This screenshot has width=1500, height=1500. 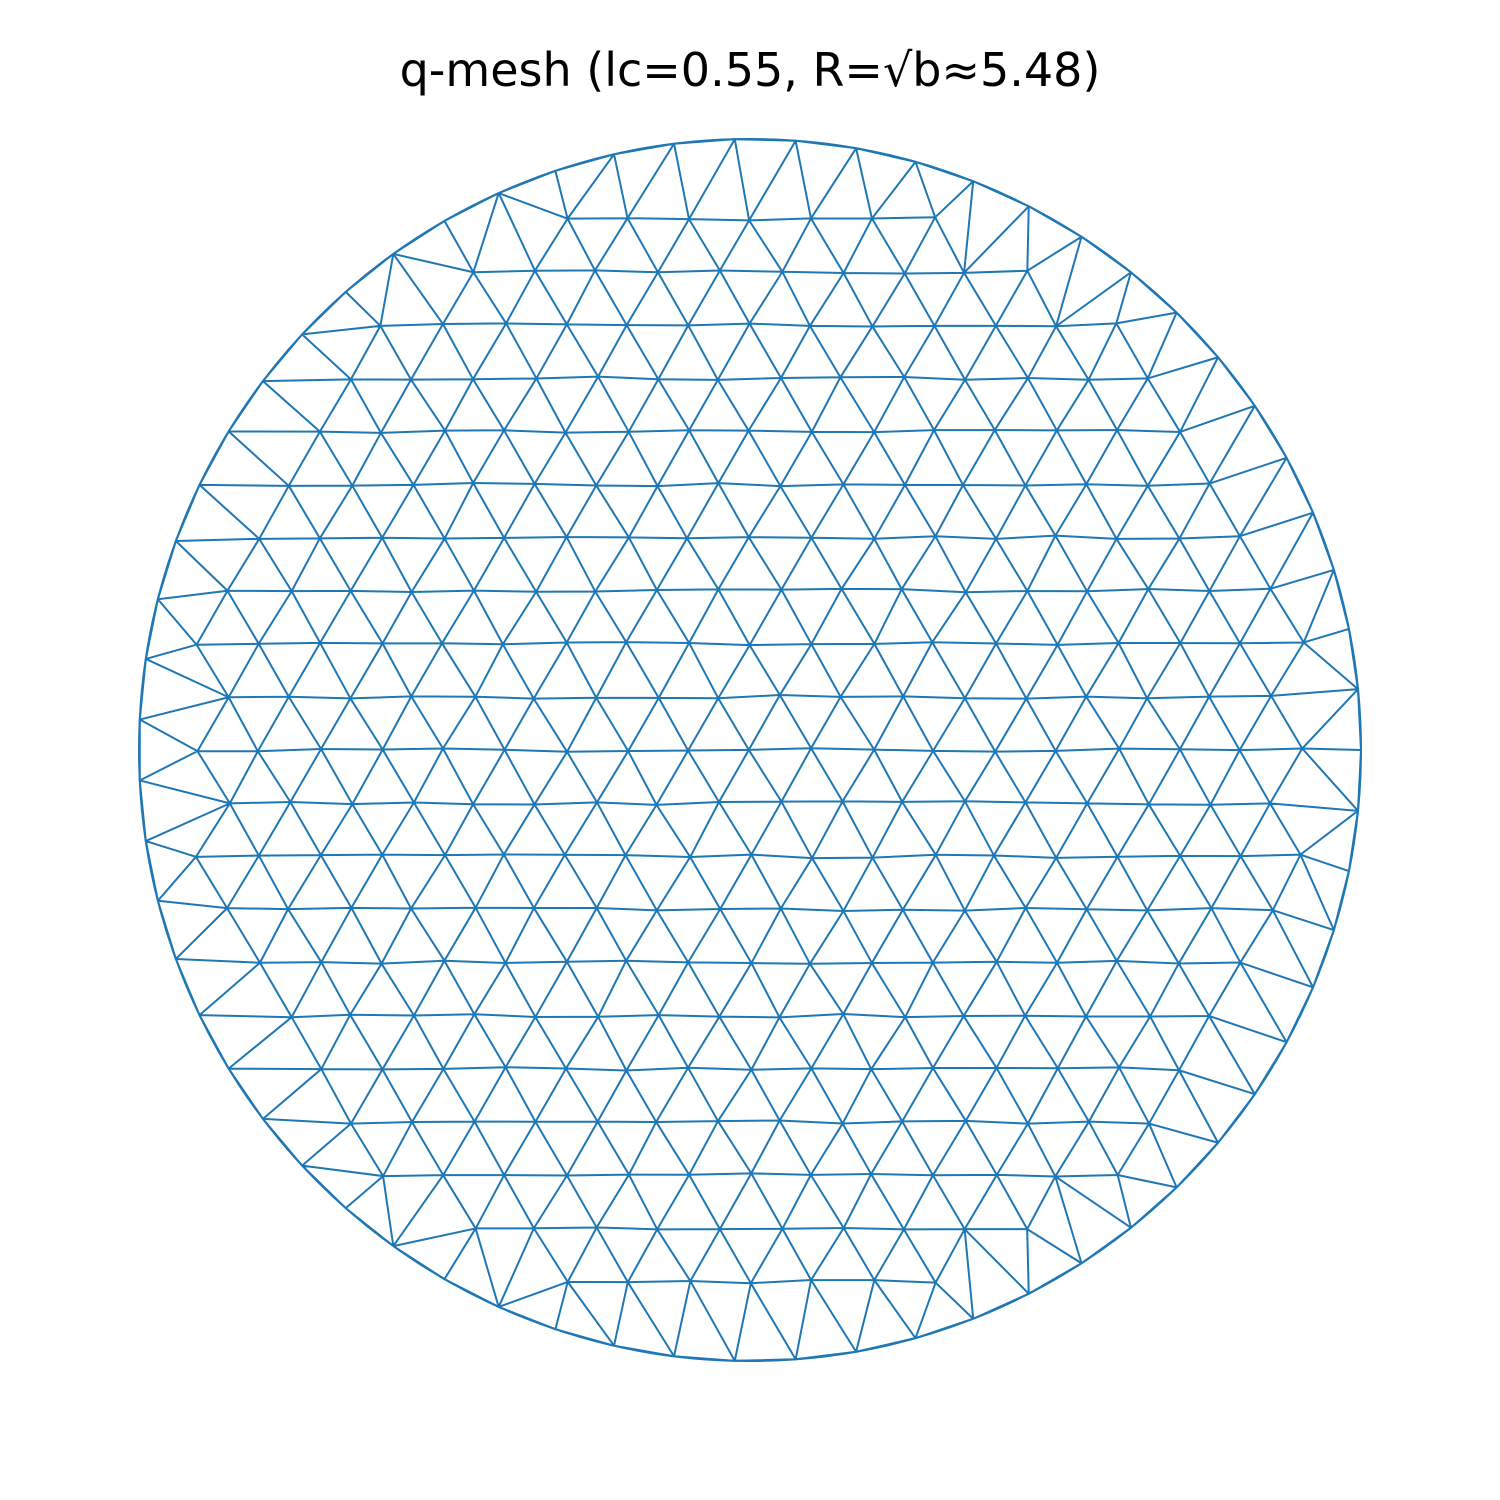 I want to click on figure-title: q-mesh (lc=0.55, R=√b≈5.48), so click(x=750, y=70).